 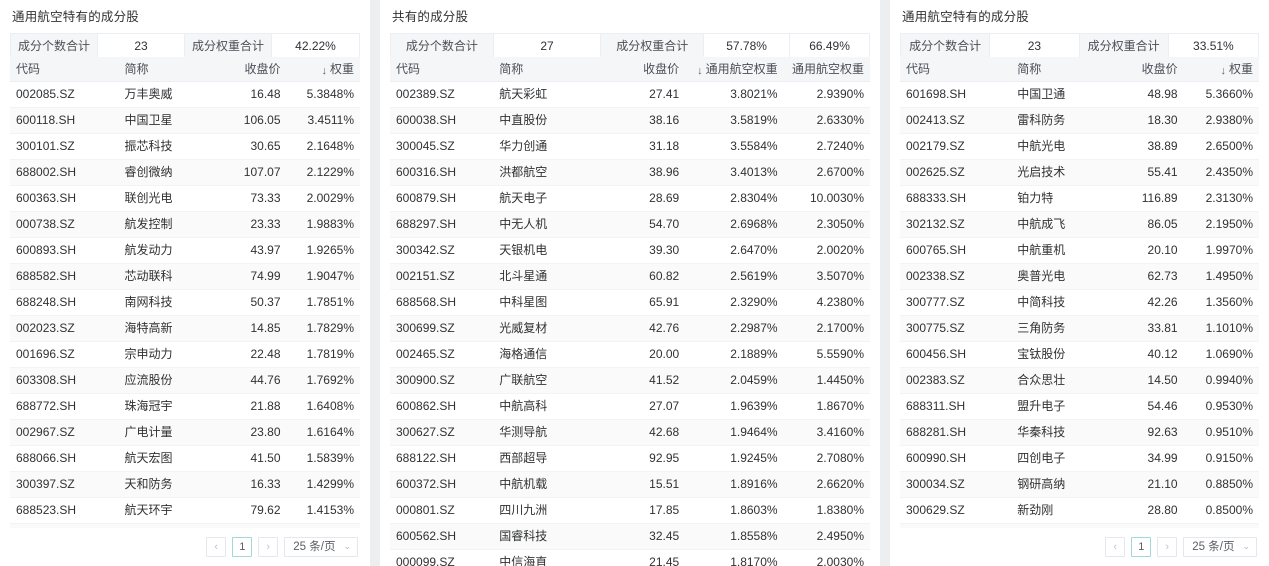 What do you see at coordinates (185, 250) in the screenshot?
I see `table-row: 600893.SH 航发动力 43.97 1.9265%` at bounding box center [185, 250].